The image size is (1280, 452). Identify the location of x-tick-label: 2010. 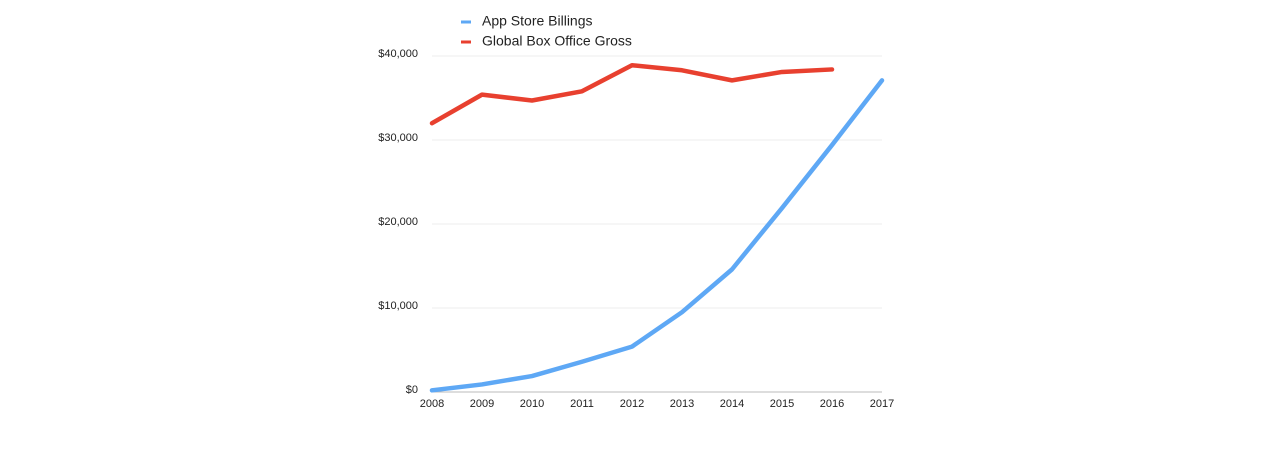
(532, 404).